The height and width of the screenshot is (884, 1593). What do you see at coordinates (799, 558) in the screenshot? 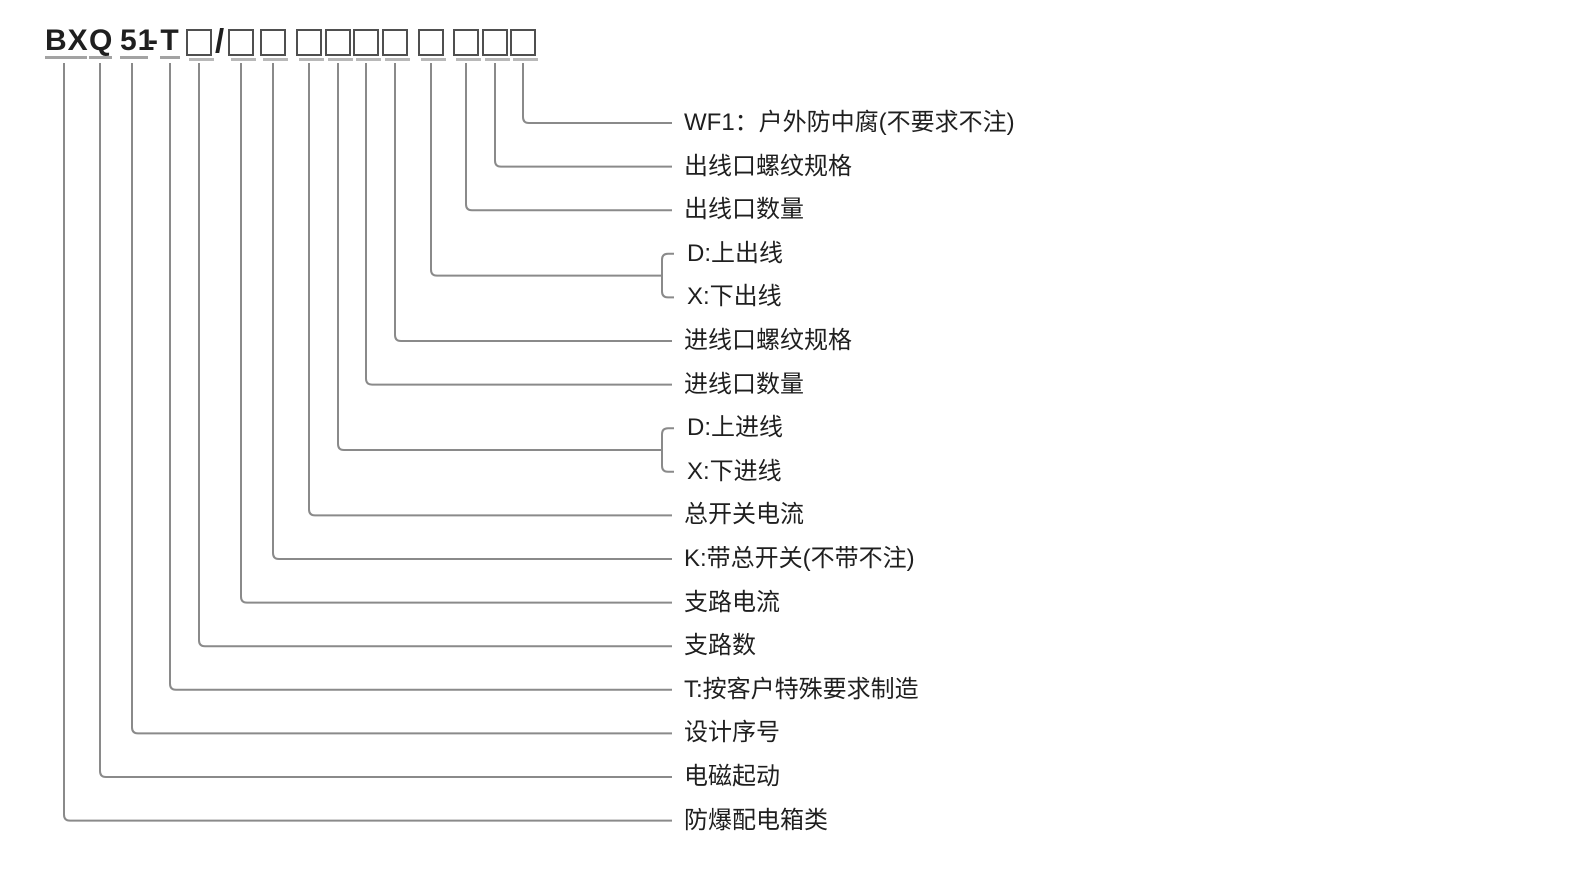
I see `branch-label: K:带总开关(不带不注)` at bounding box center [799, 558].